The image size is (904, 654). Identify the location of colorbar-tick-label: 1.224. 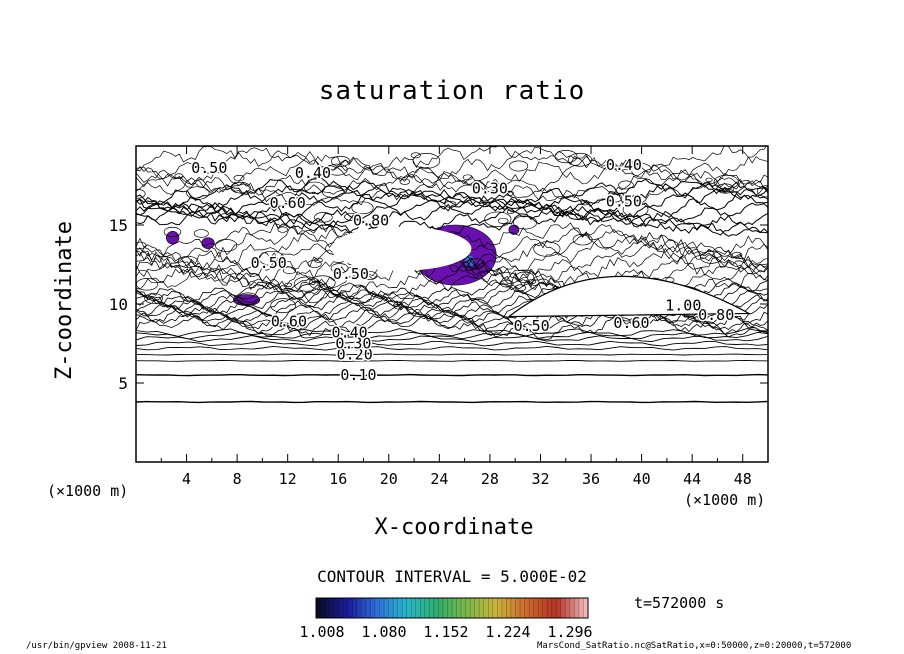
(507, 632).